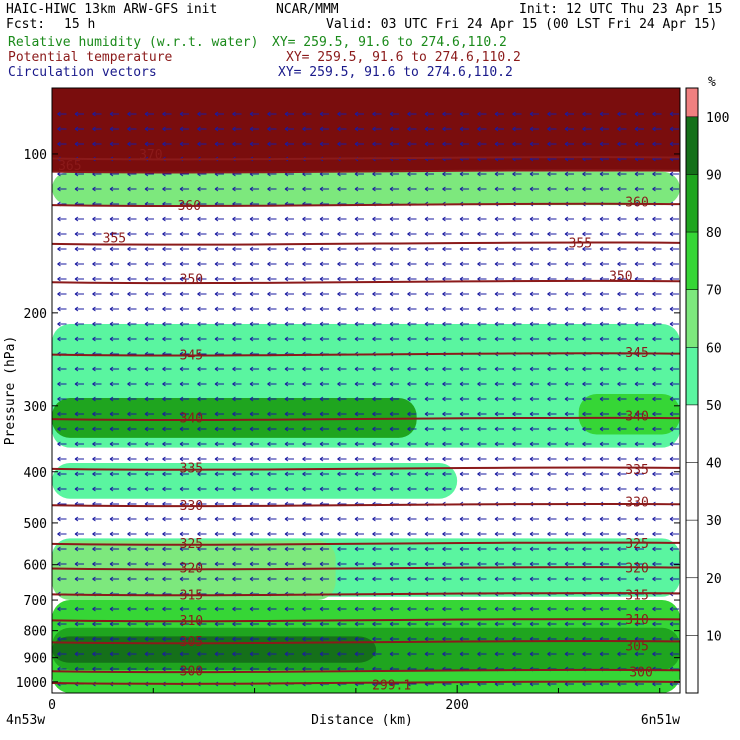 The image size is (740, 740). Describe the element at coordinates (714, 579) in the screenshot. I see `colorbar-tick-label: 20` at that location.